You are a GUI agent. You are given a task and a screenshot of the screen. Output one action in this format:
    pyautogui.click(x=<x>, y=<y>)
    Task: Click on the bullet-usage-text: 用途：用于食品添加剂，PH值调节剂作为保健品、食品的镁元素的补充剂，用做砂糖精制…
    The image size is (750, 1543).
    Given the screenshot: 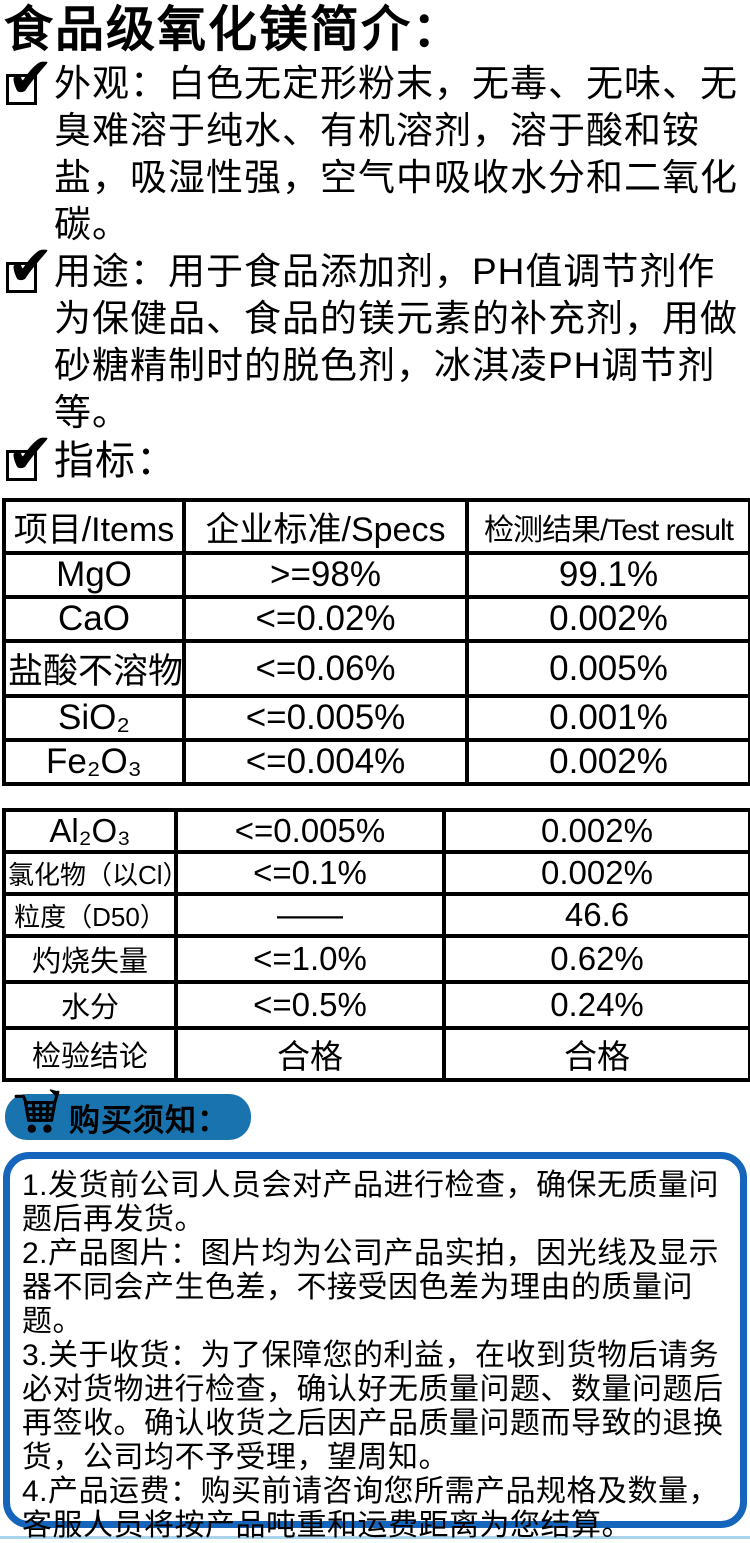 What is the action you would take?
    pyautogui.click(x=396, y=342)
    